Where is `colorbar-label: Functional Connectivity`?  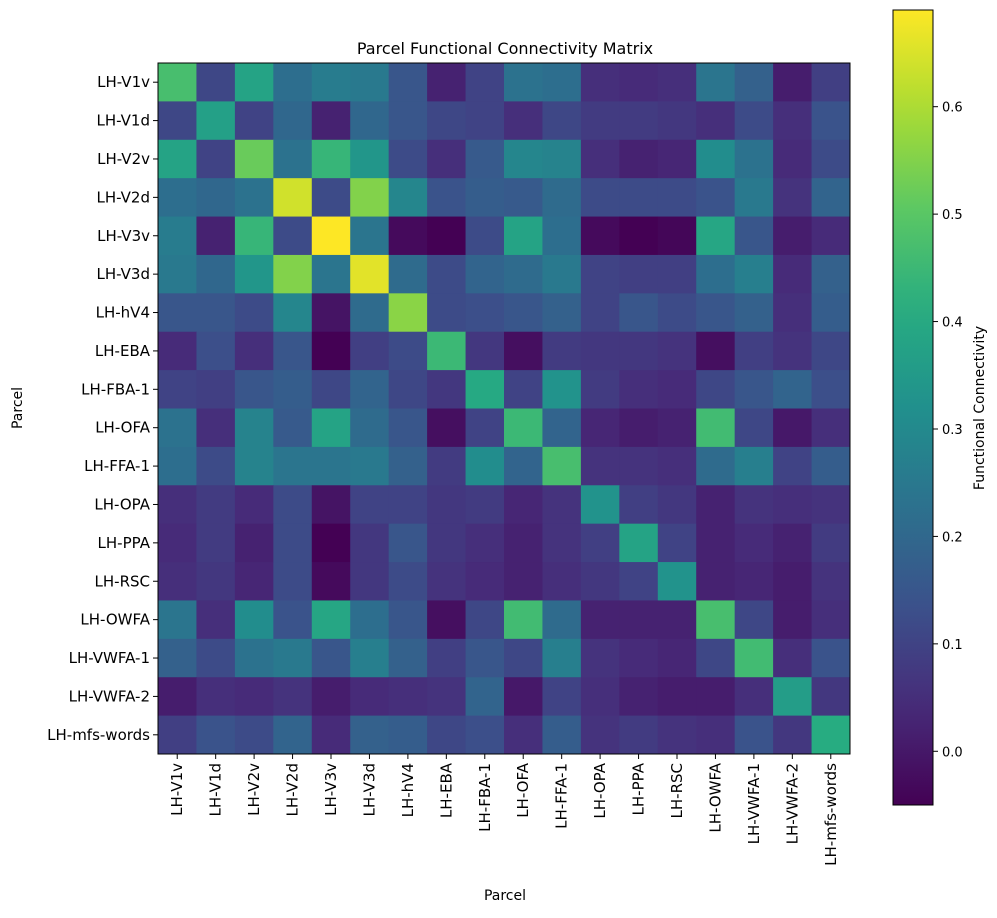
colorbar-label: Functional Connectivity is located at coordinates (980, 408).